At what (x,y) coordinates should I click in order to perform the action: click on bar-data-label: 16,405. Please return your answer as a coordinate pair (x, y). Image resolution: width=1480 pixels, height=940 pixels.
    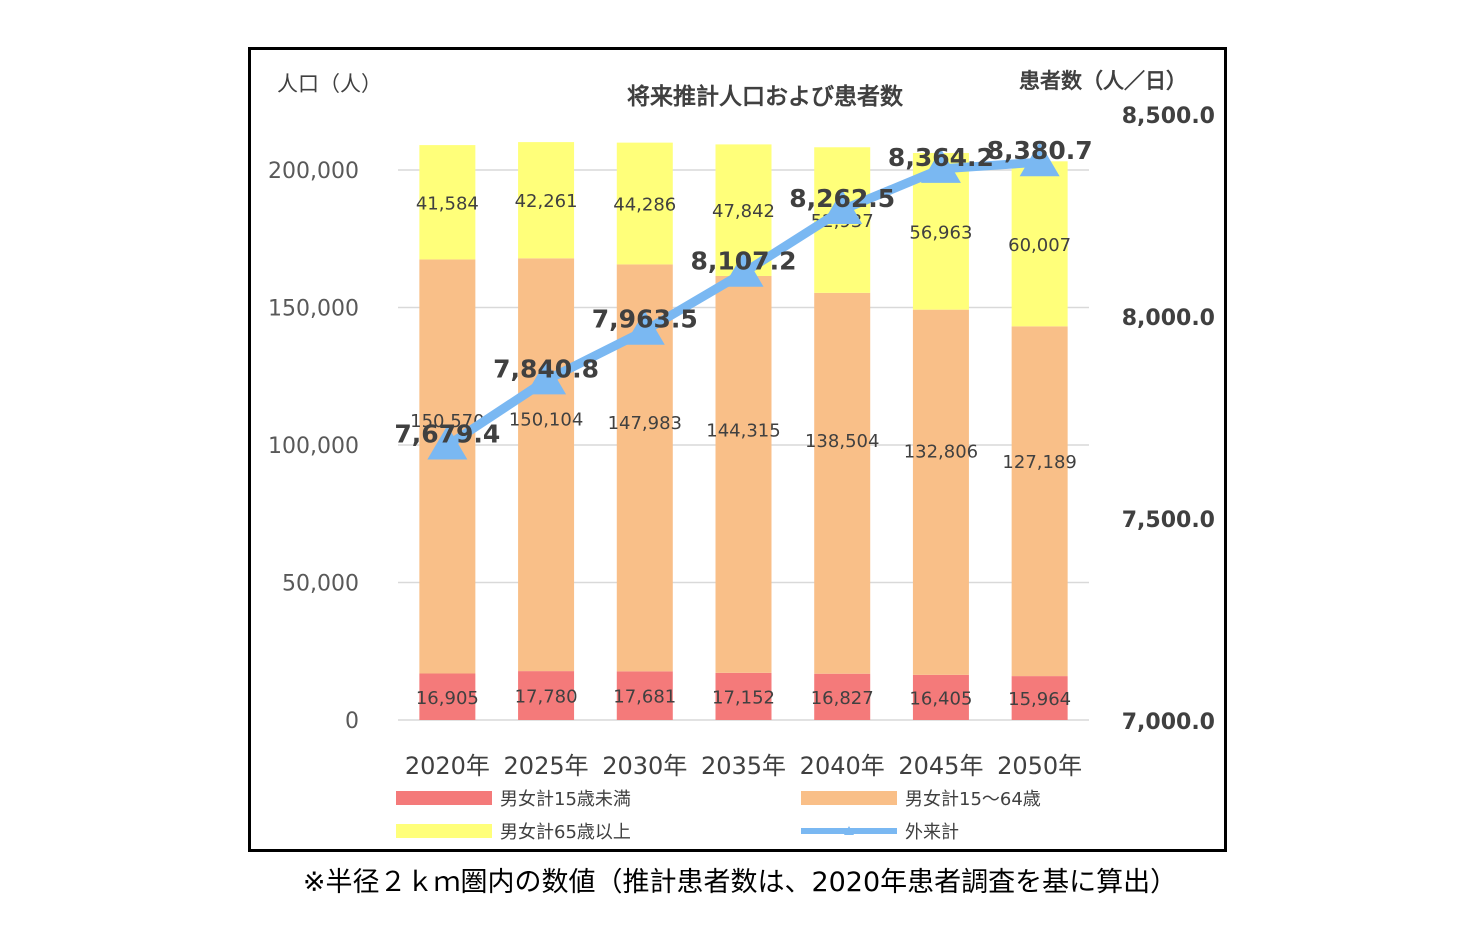
    Looking at the image, I should click on (940, 698).